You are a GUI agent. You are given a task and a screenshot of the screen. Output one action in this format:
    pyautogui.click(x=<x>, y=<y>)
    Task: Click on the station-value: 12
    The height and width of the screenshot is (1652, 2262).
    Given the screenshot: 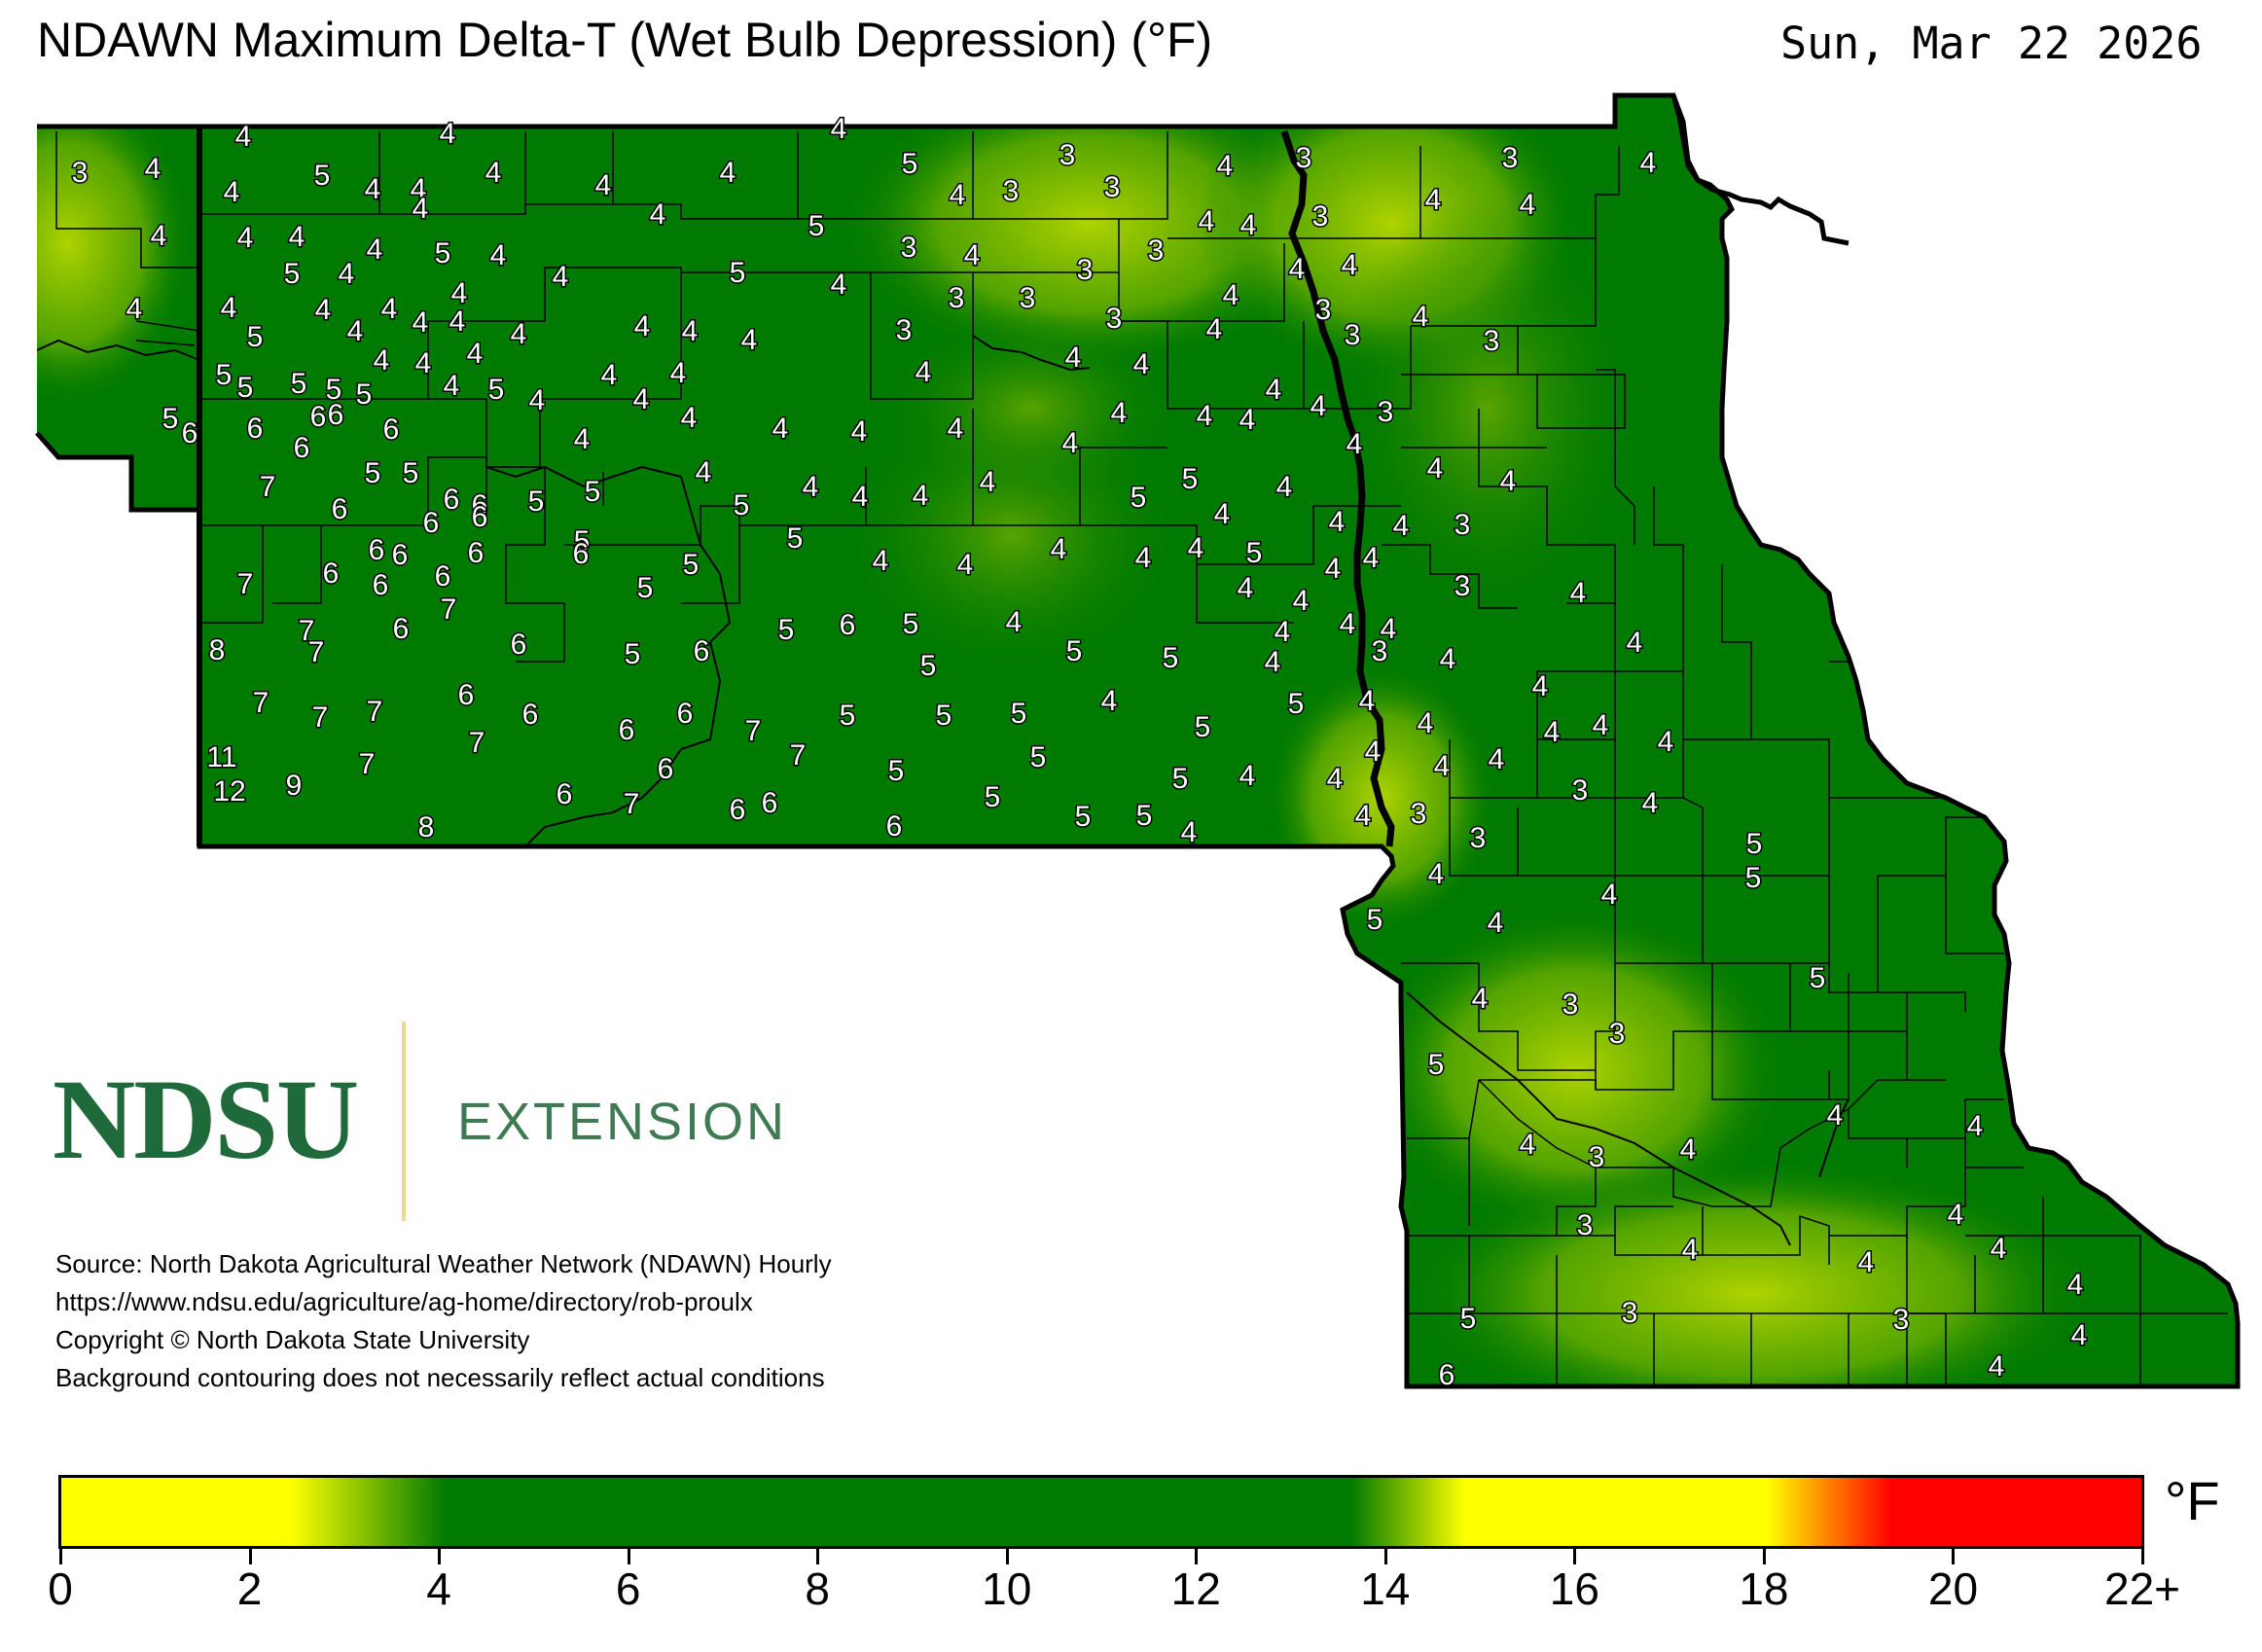 What is the action you would take?
    pyautogui.click(x=229, y=791)
    